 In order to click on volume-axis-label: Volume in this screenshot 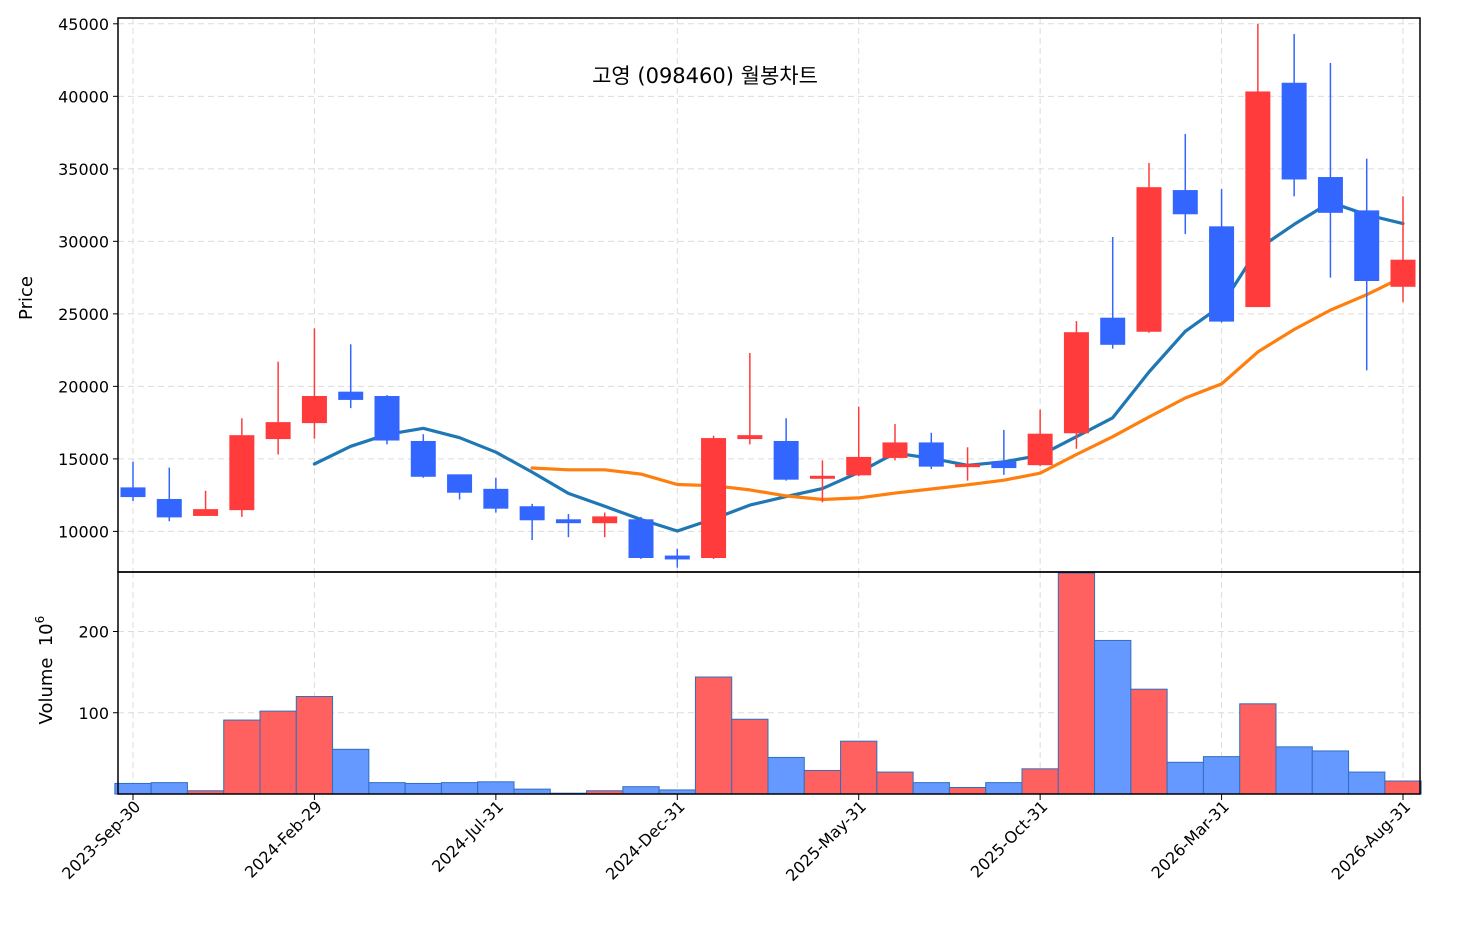, I will do `click(46, 691)`.